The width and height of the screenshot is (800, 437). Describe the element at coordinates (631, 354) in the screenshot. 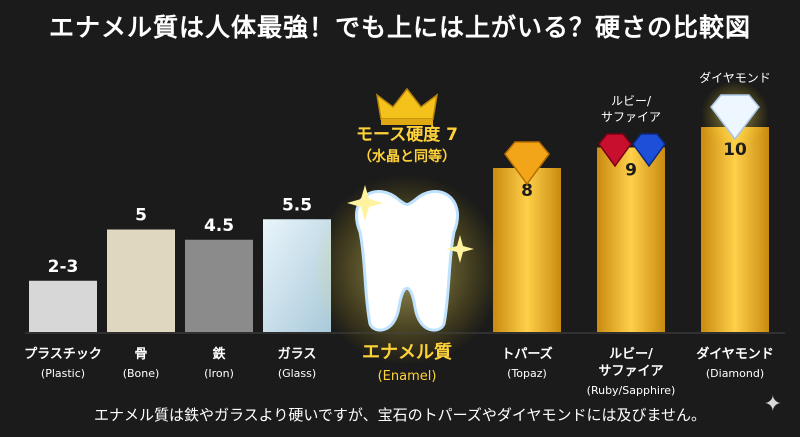

I see `category-label: ルビー/` at that location.